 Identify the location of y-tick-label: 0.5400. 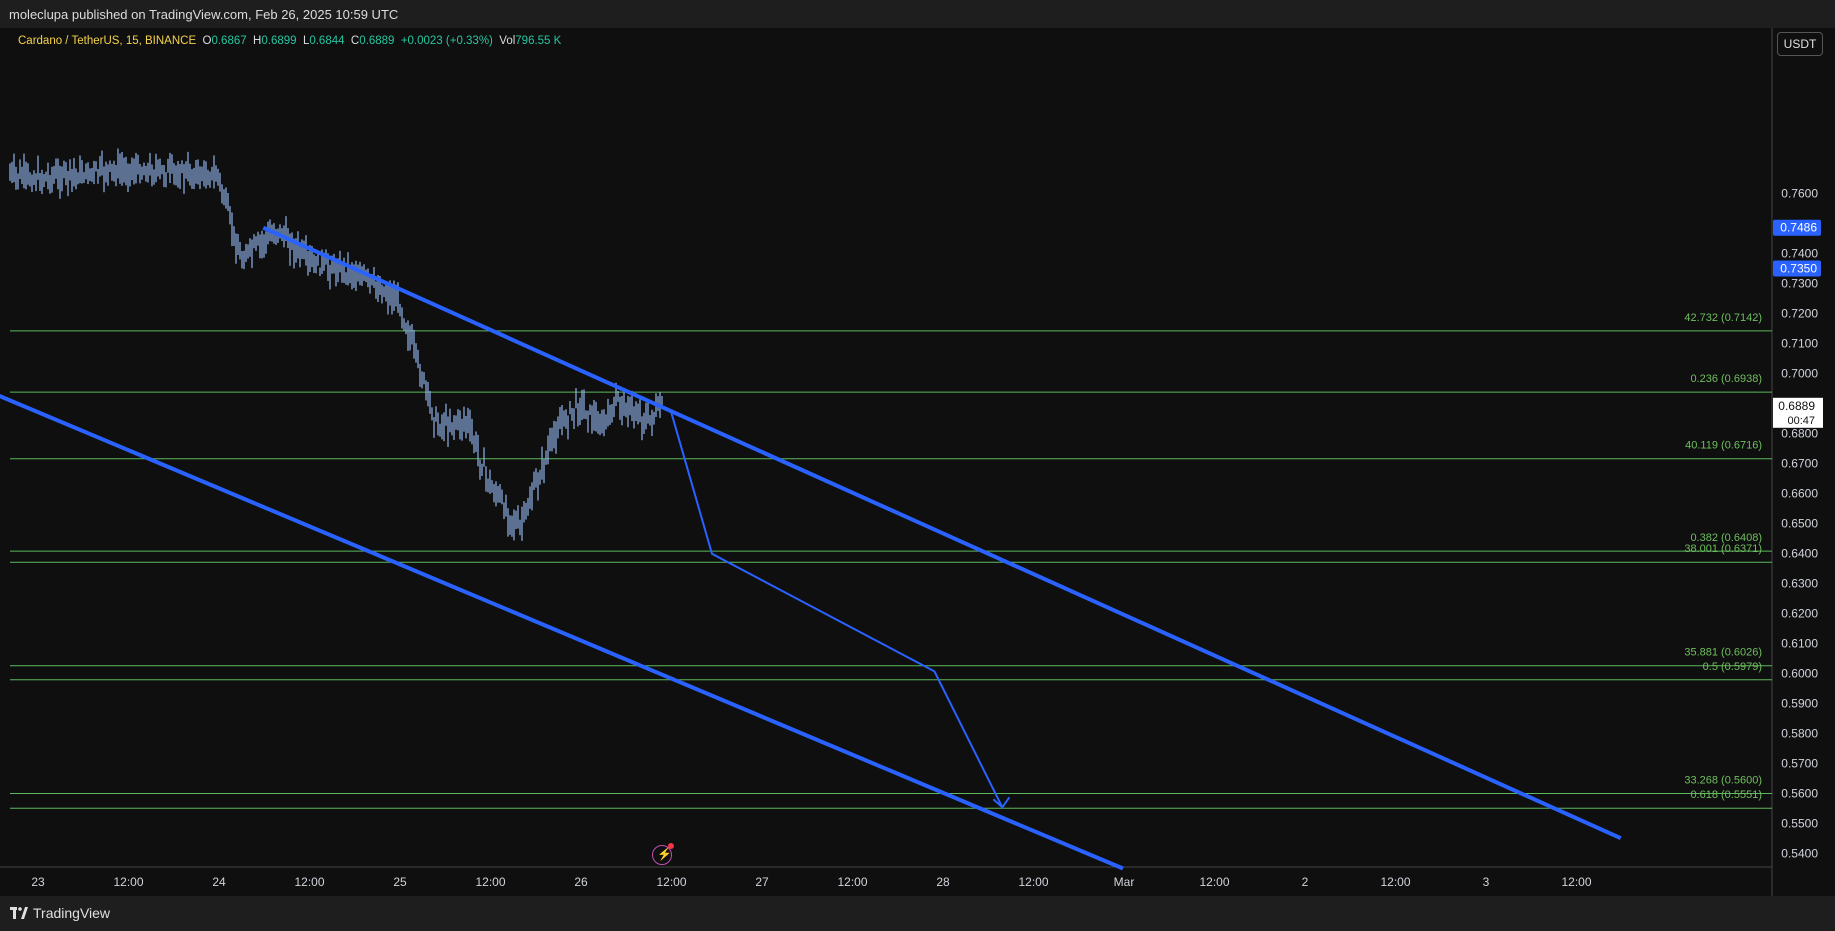
(1799, 854).